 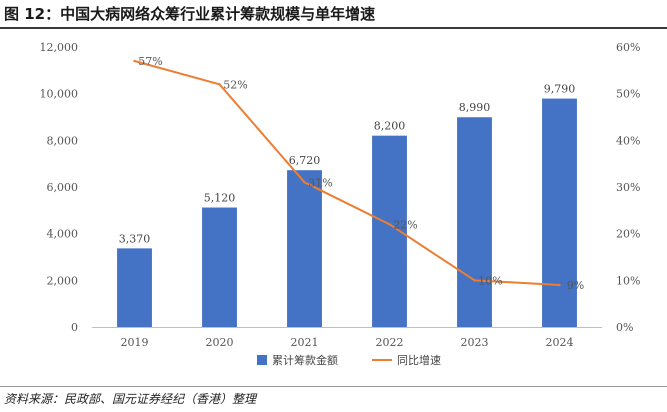 What do you see at coordinates (220, 342) in the screenshot?
I see `x-tick-label: 2020` at bounding box center [220, 342].